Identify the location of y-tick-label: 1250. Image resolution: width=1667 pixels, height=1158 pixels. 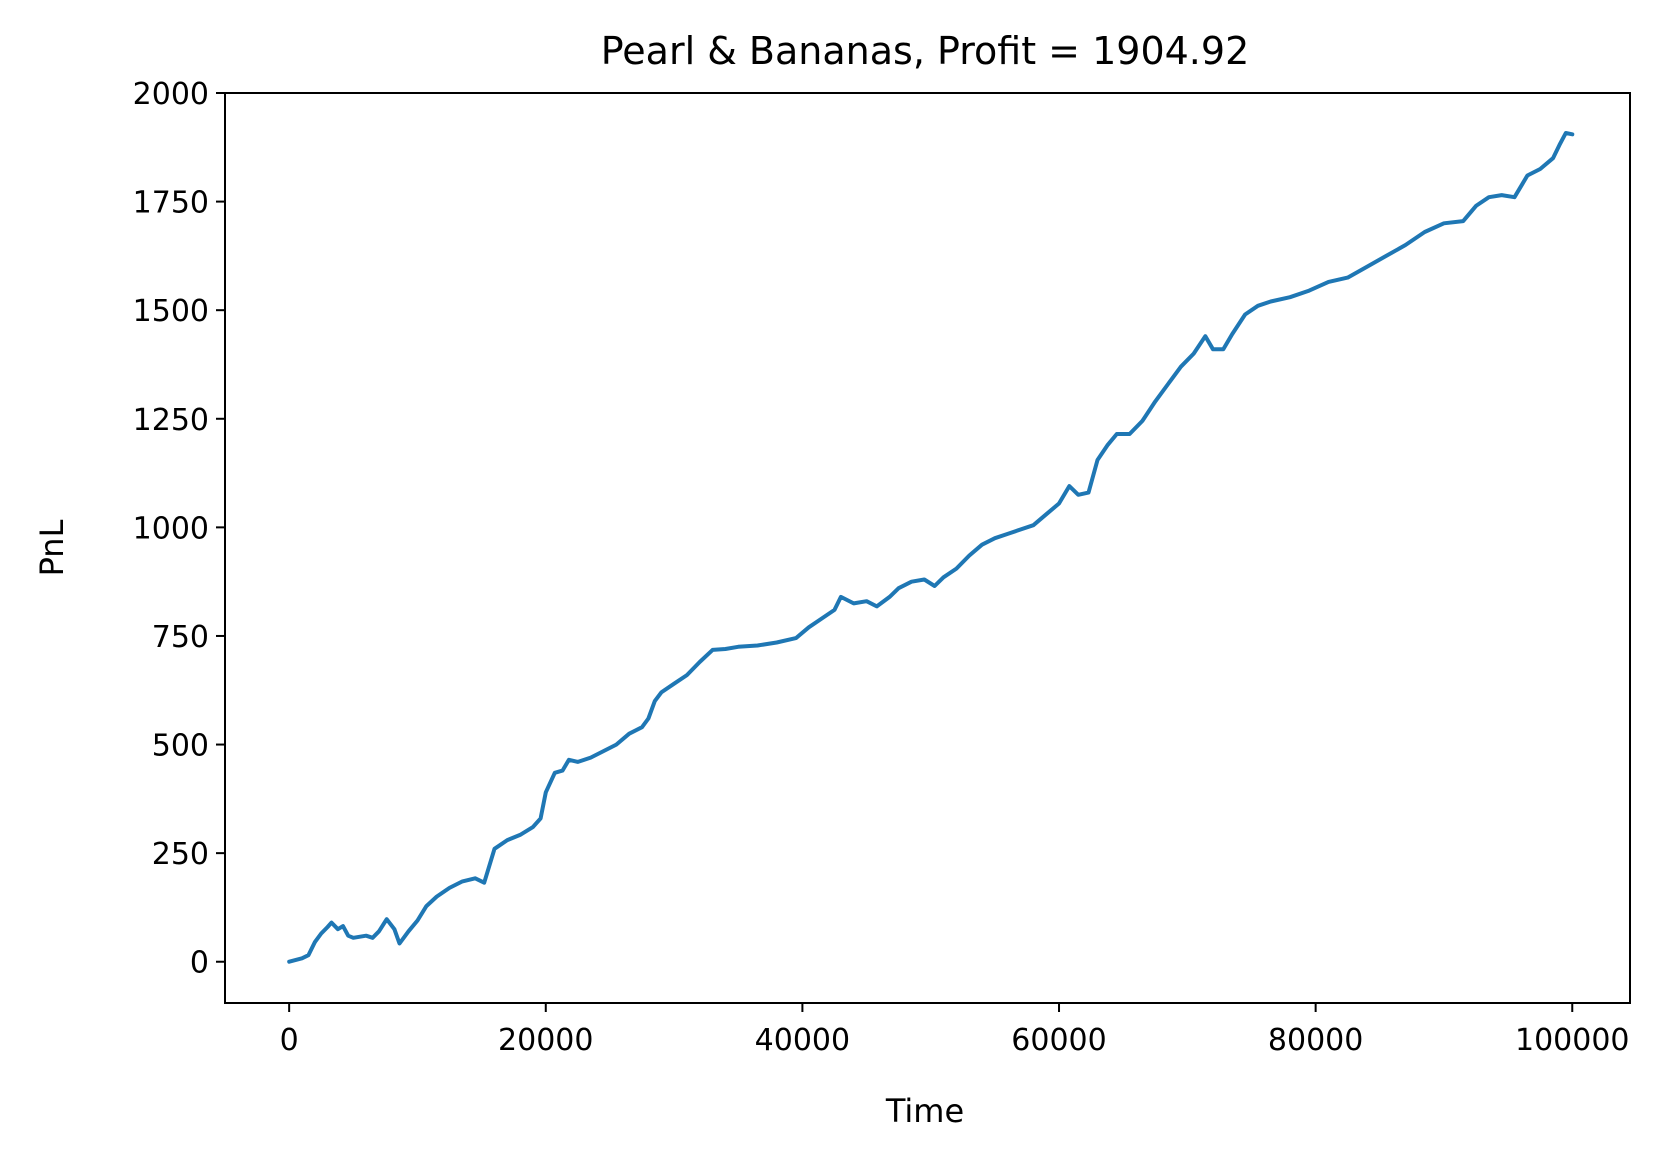
(171, 420).